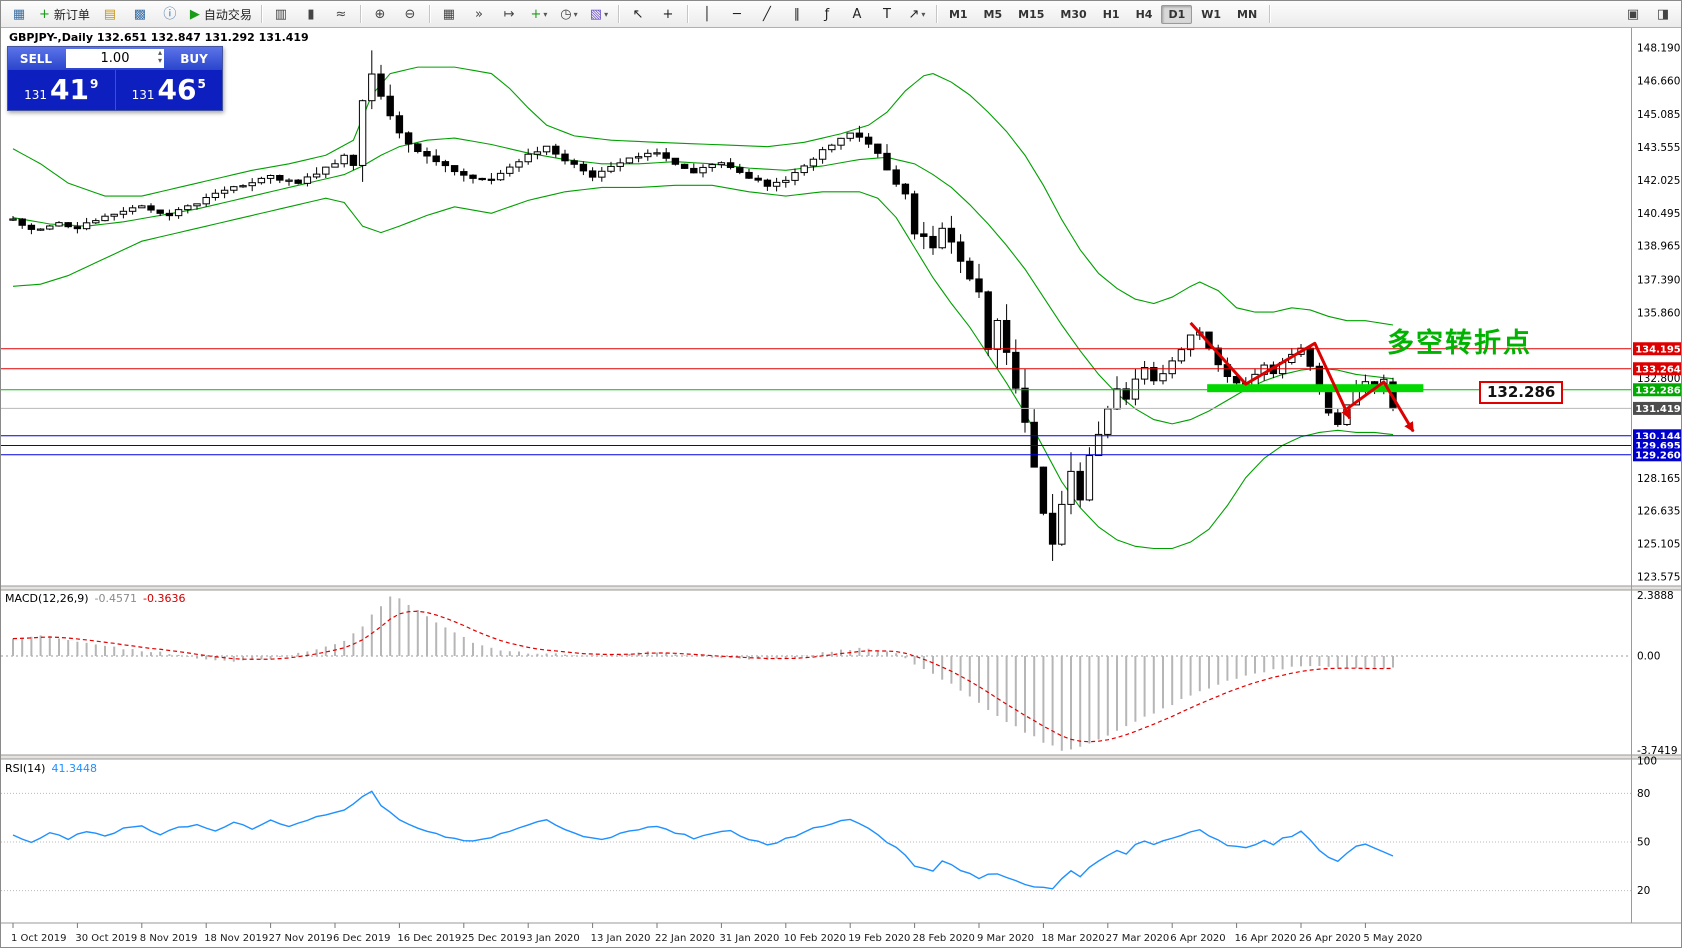  Describe the element at coordinates (169, 90) in the screenshot. I see `buy-price: 131 46 5` at that location.